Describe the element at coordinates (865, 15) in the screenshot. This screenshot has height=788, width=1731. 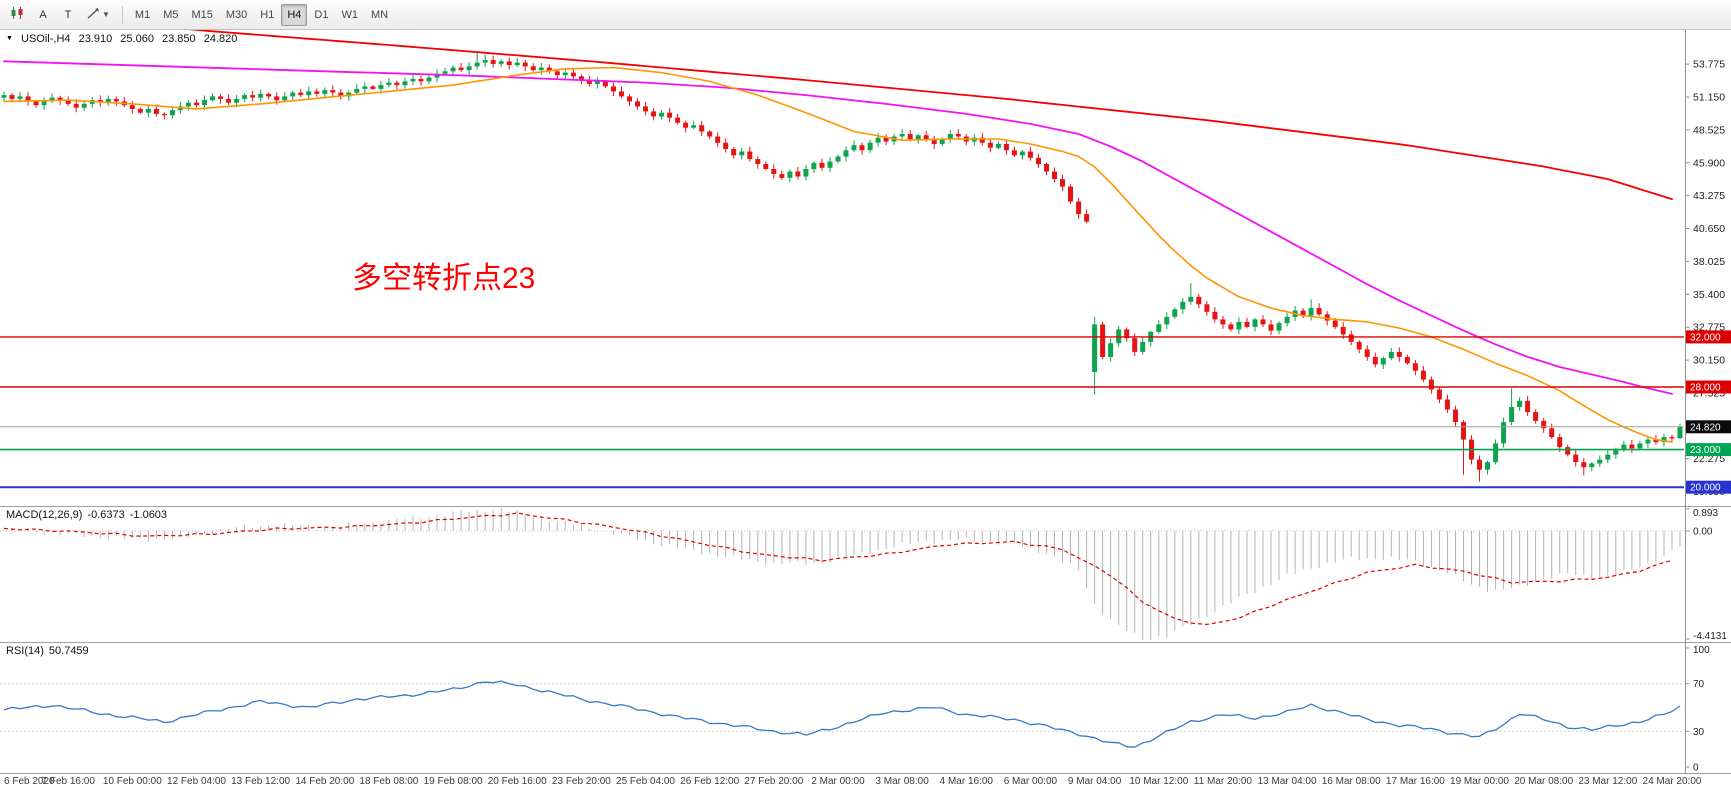
I see `toolbar: A T ▼ M1 M5 M15 M30 H1 H4 D1 W1 MN` at that location.